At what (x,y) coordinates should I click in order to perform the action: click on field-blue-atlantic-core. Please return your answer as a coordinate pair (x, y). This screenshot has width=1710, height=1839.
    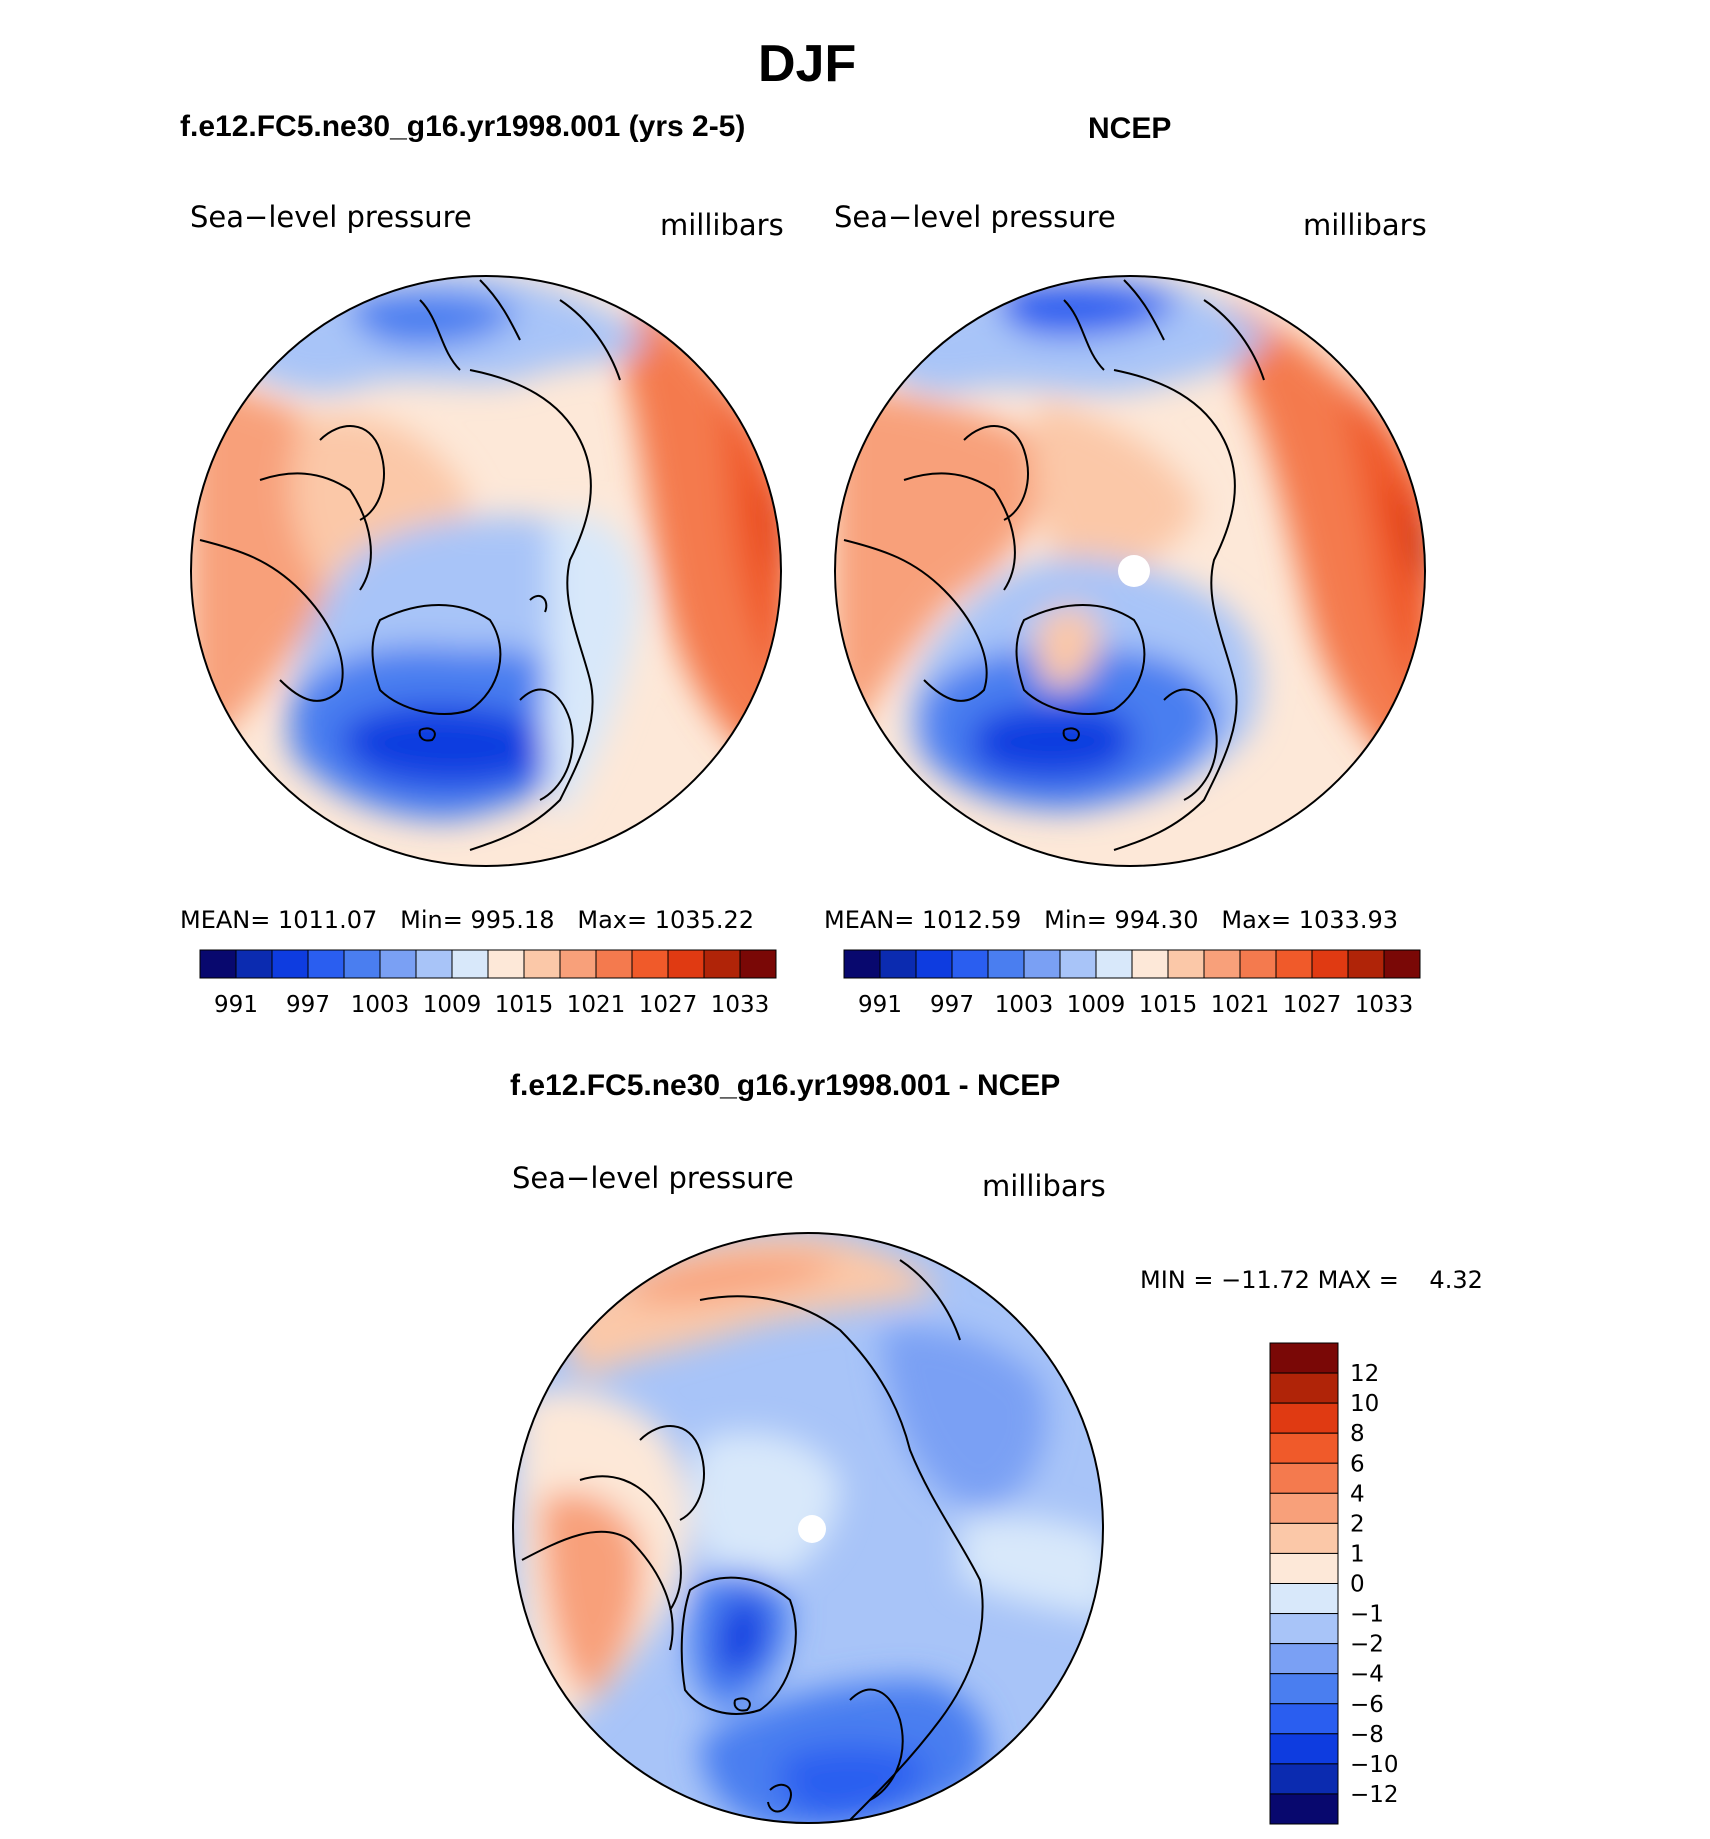
    Looking at the image, I should click on (1052, 742).